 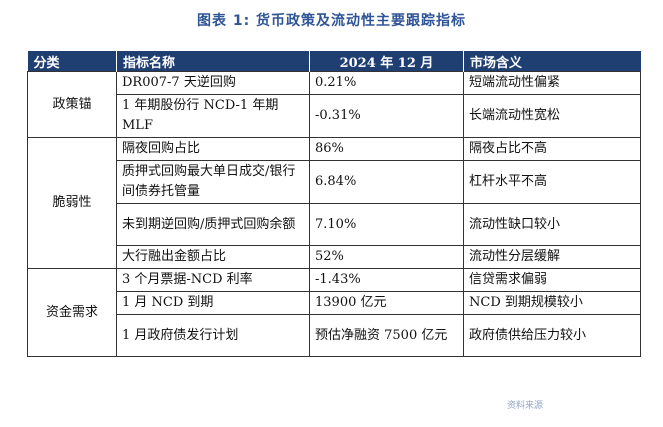 What do you see at coordinates (386, 303) in the screenshot?
I see `value-cell: 13900 亿元` at bounding box center [386, 303].